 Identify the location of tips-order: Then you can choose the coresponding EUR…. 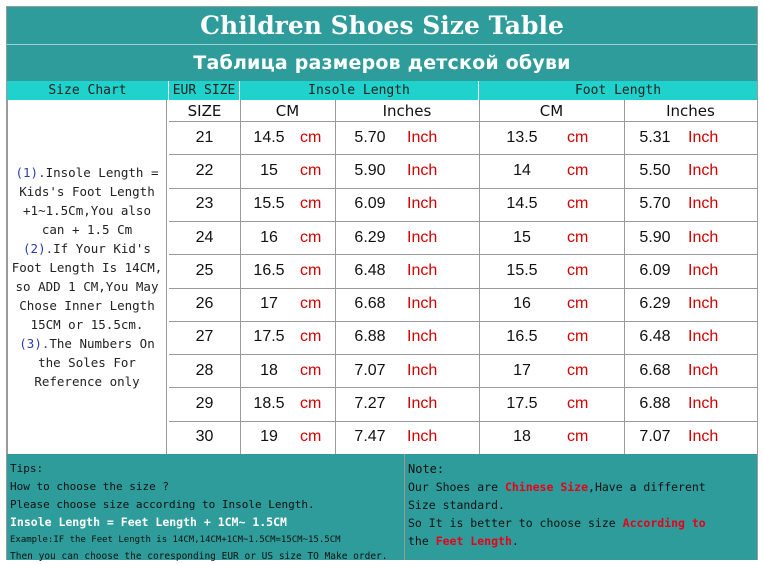
(199, 556).